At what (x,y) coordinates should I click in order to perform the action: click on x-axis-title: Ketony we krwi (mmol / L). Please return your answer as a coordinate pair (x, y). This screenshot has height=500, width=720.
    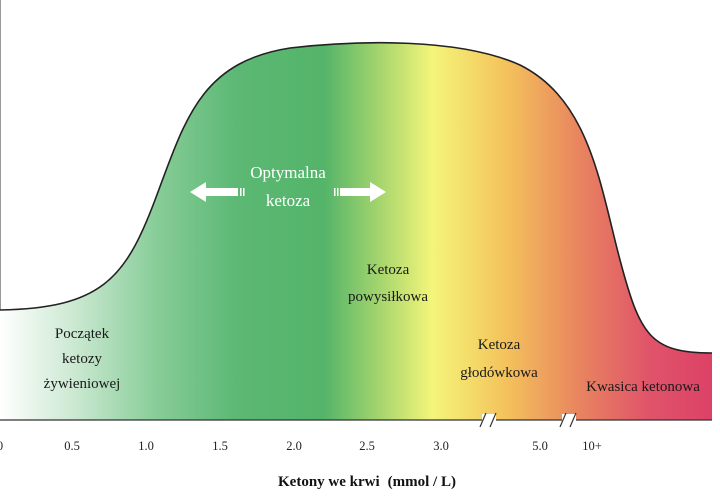
    Looking at the image, I should click on (367, 481).